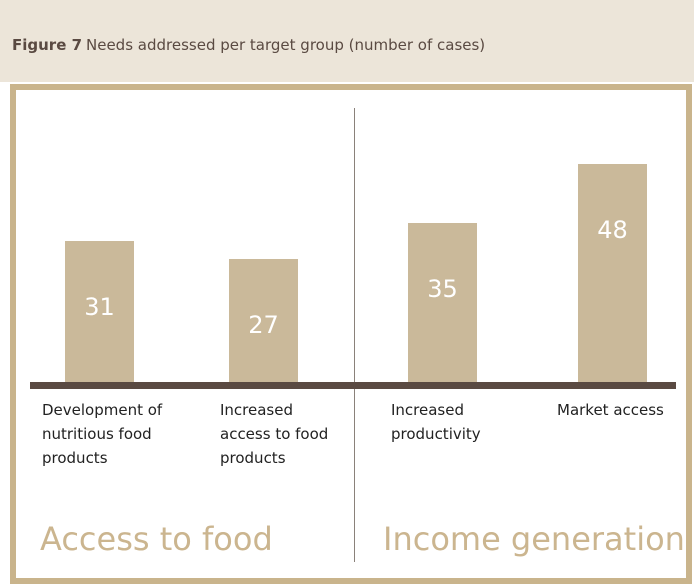 The image size is (694, 584). I want to click on divider, so click(354, 335).